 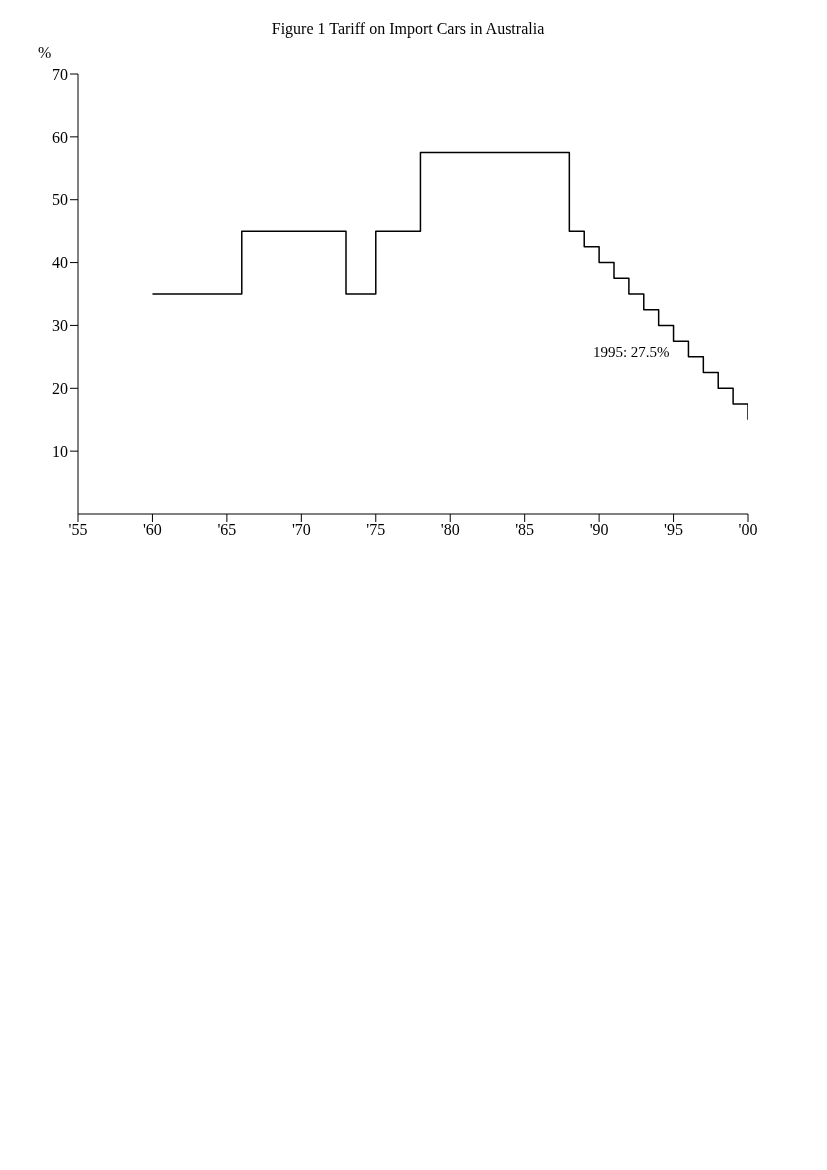 I want to click on annotation: 1995: 27.5%, so click(x=631, y=352).